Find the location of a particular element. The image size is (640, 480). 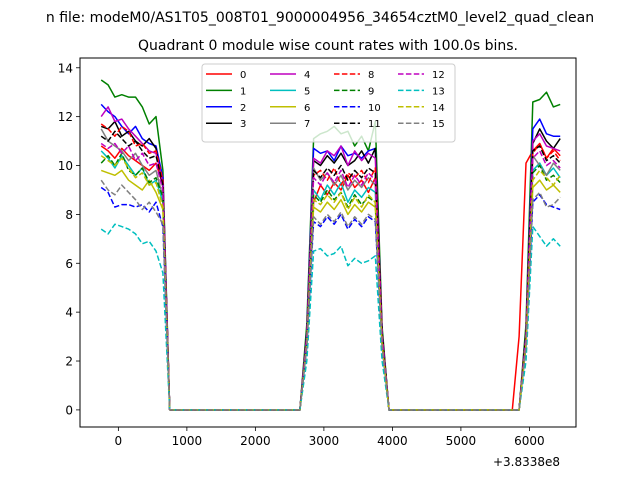

legend-label-15: 15 is located at coordinates (438, 124).